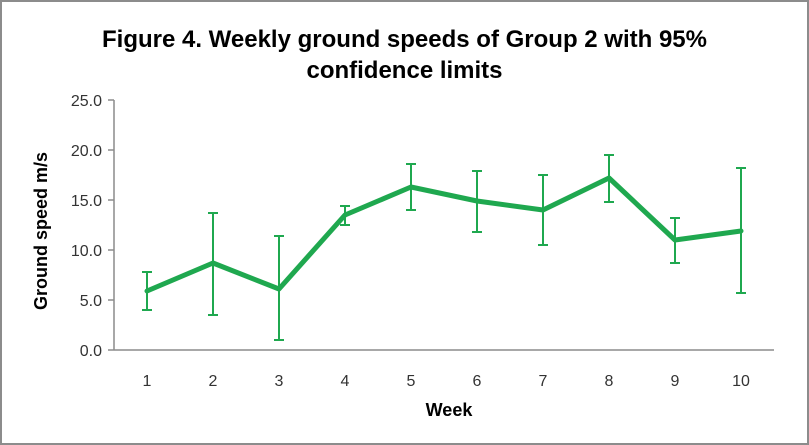 The height and width of the screenshot is (445, 809). What do you see at coordinates (279, 381) in the screenshot?
I see `x-tick-label: 3` at bounding box center [279, 381].